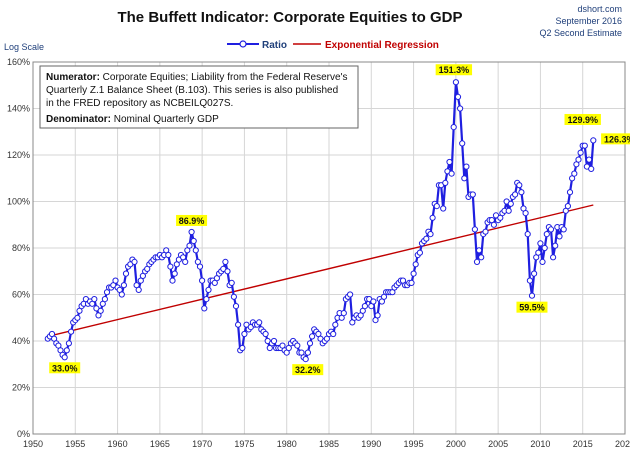 This screenshot has width=630, height=458. Describe the element at coordinates (329, 444) in the screenshot. I see `x-tick-label: 1985` at that location.